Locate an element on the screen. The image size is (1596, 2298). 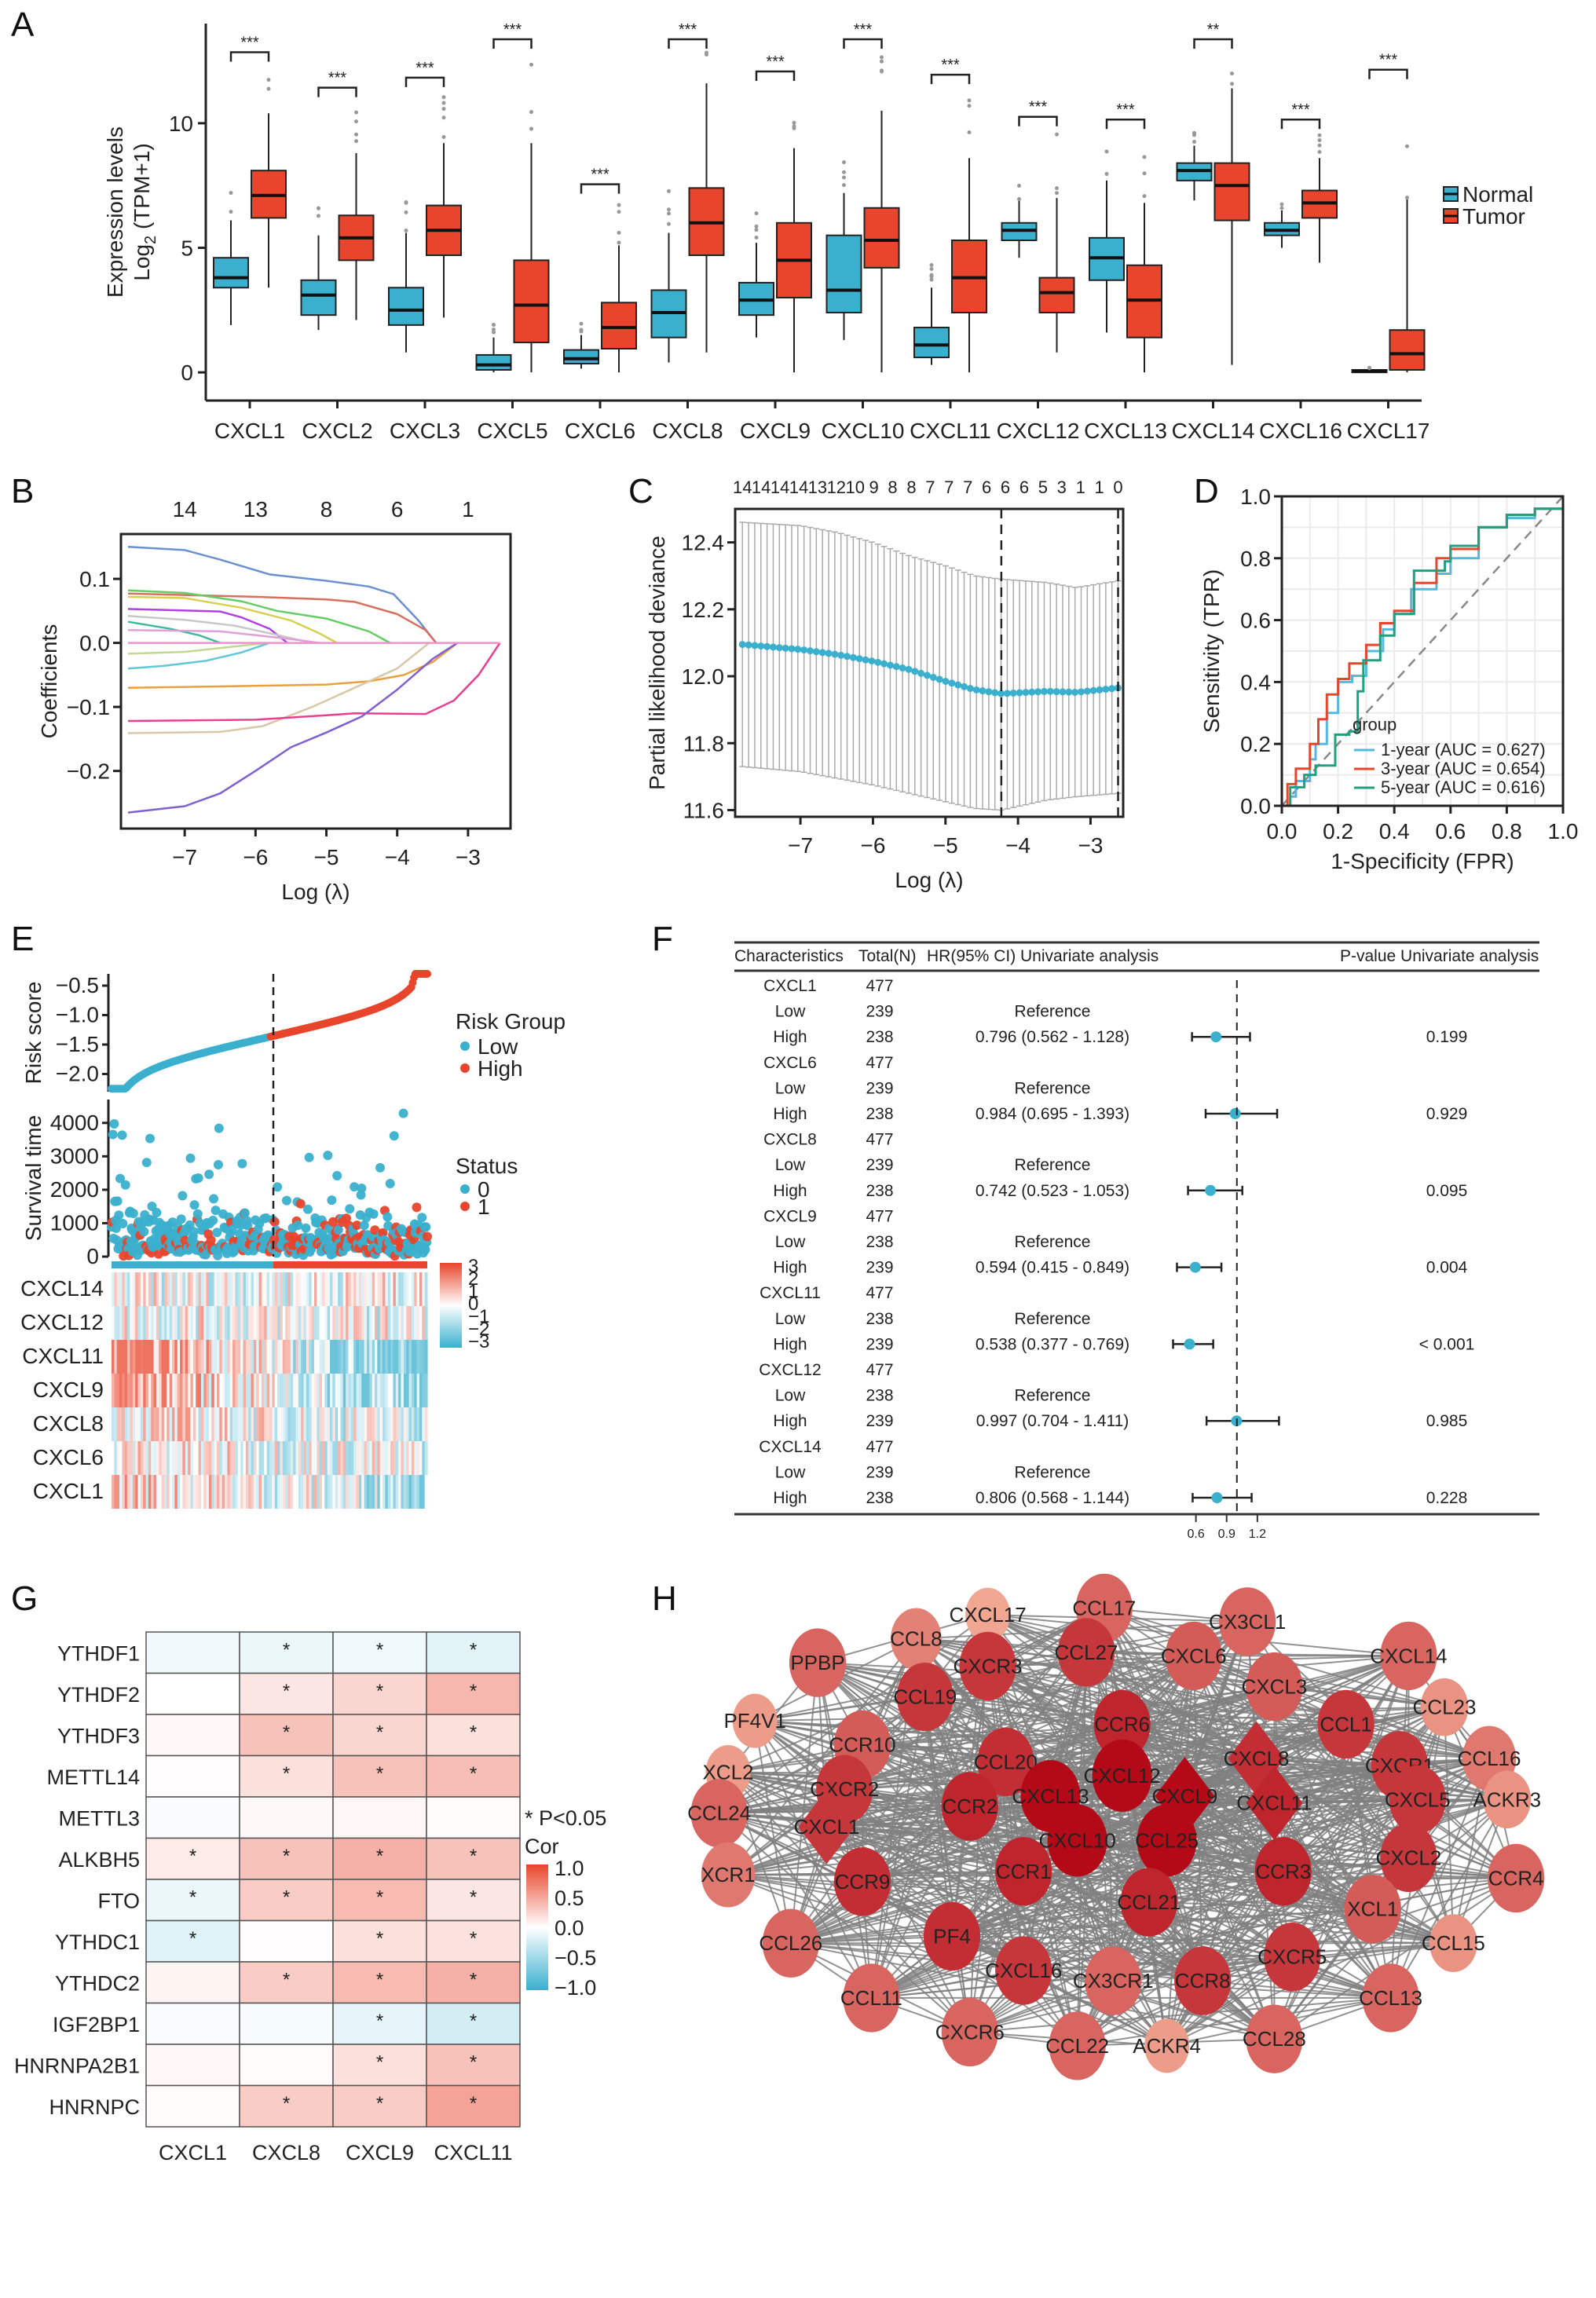
heatmap-row-label: YTHDF1 is located at coordinates (98, 1653).